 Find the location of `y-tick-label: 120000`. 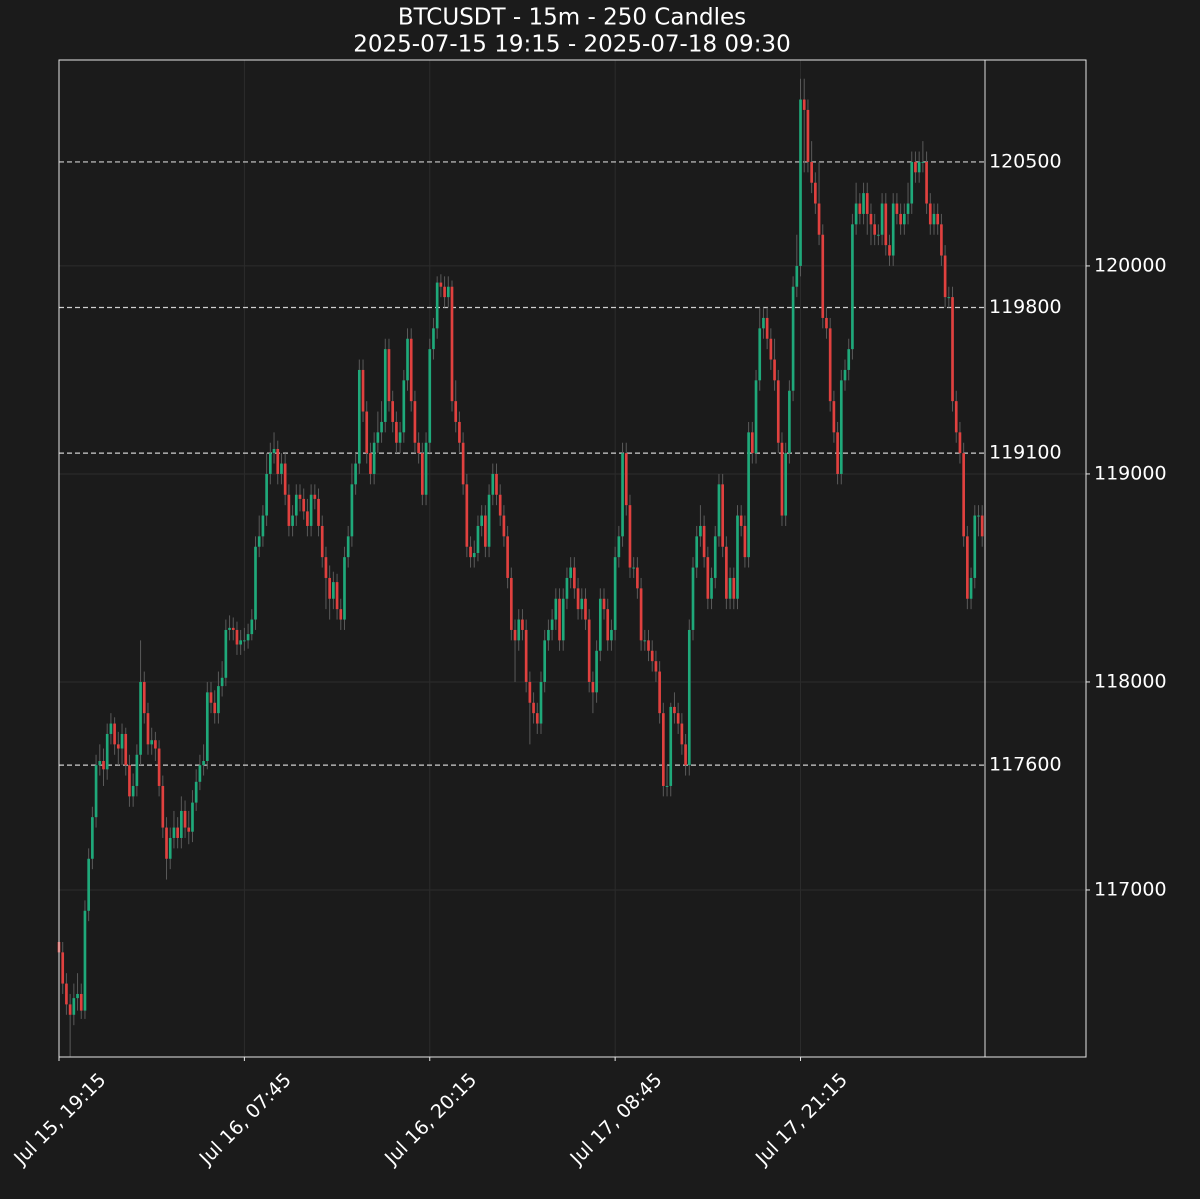

y-tick-label: 120000 is located at coordinates (1130, 265).